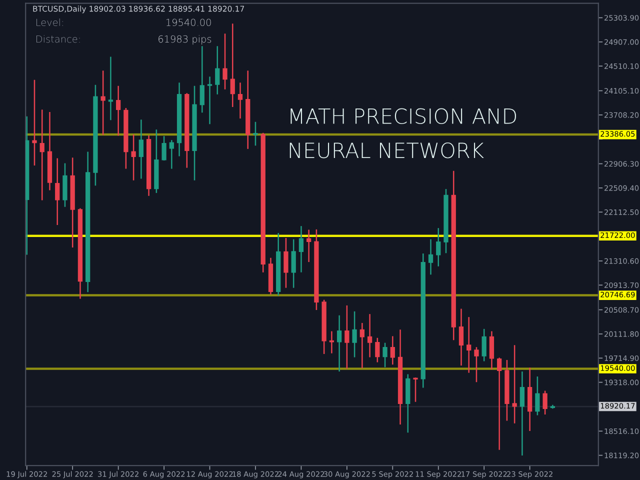 Image resolution: width=640 pixels, height=480 pixels. I want to click on annotation: MATH PRECISION AND, so click(403, 116).